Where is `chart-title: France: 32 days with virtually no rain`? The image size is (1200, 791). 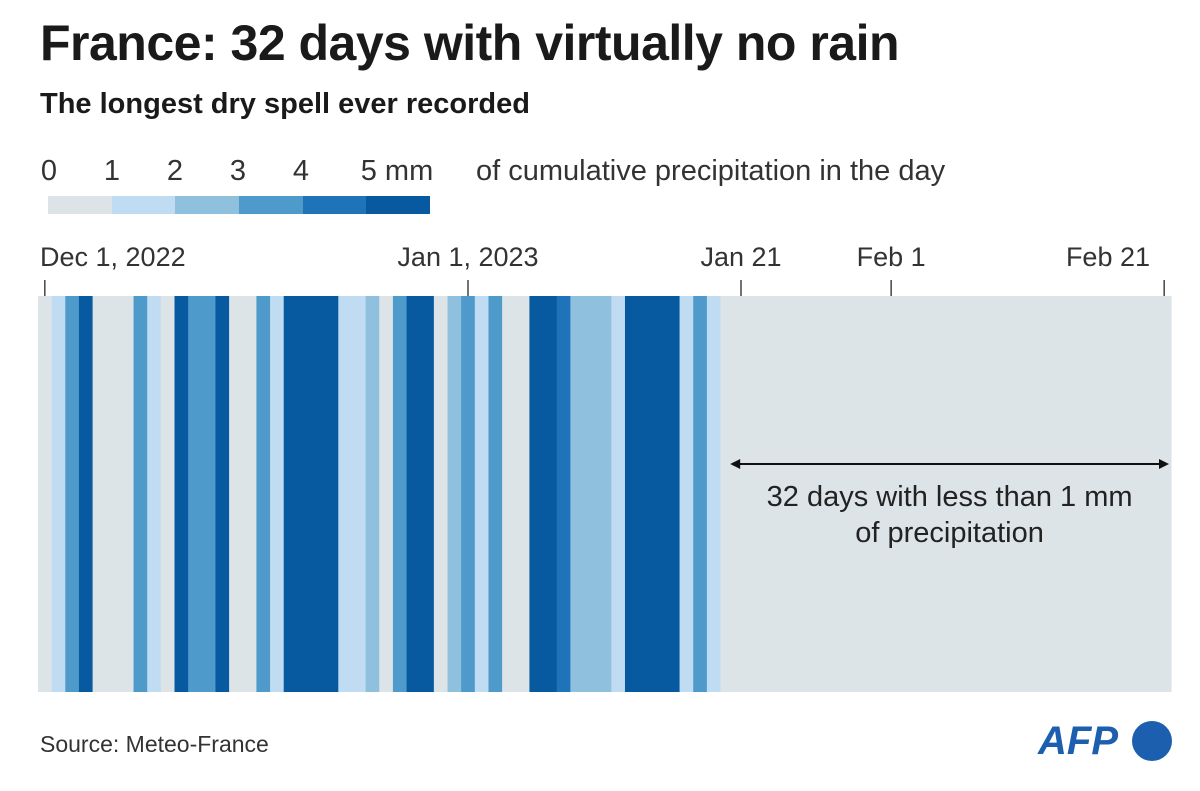 chart-title: France: 32 days with virtually no rain is located at coordinates (470, 43).